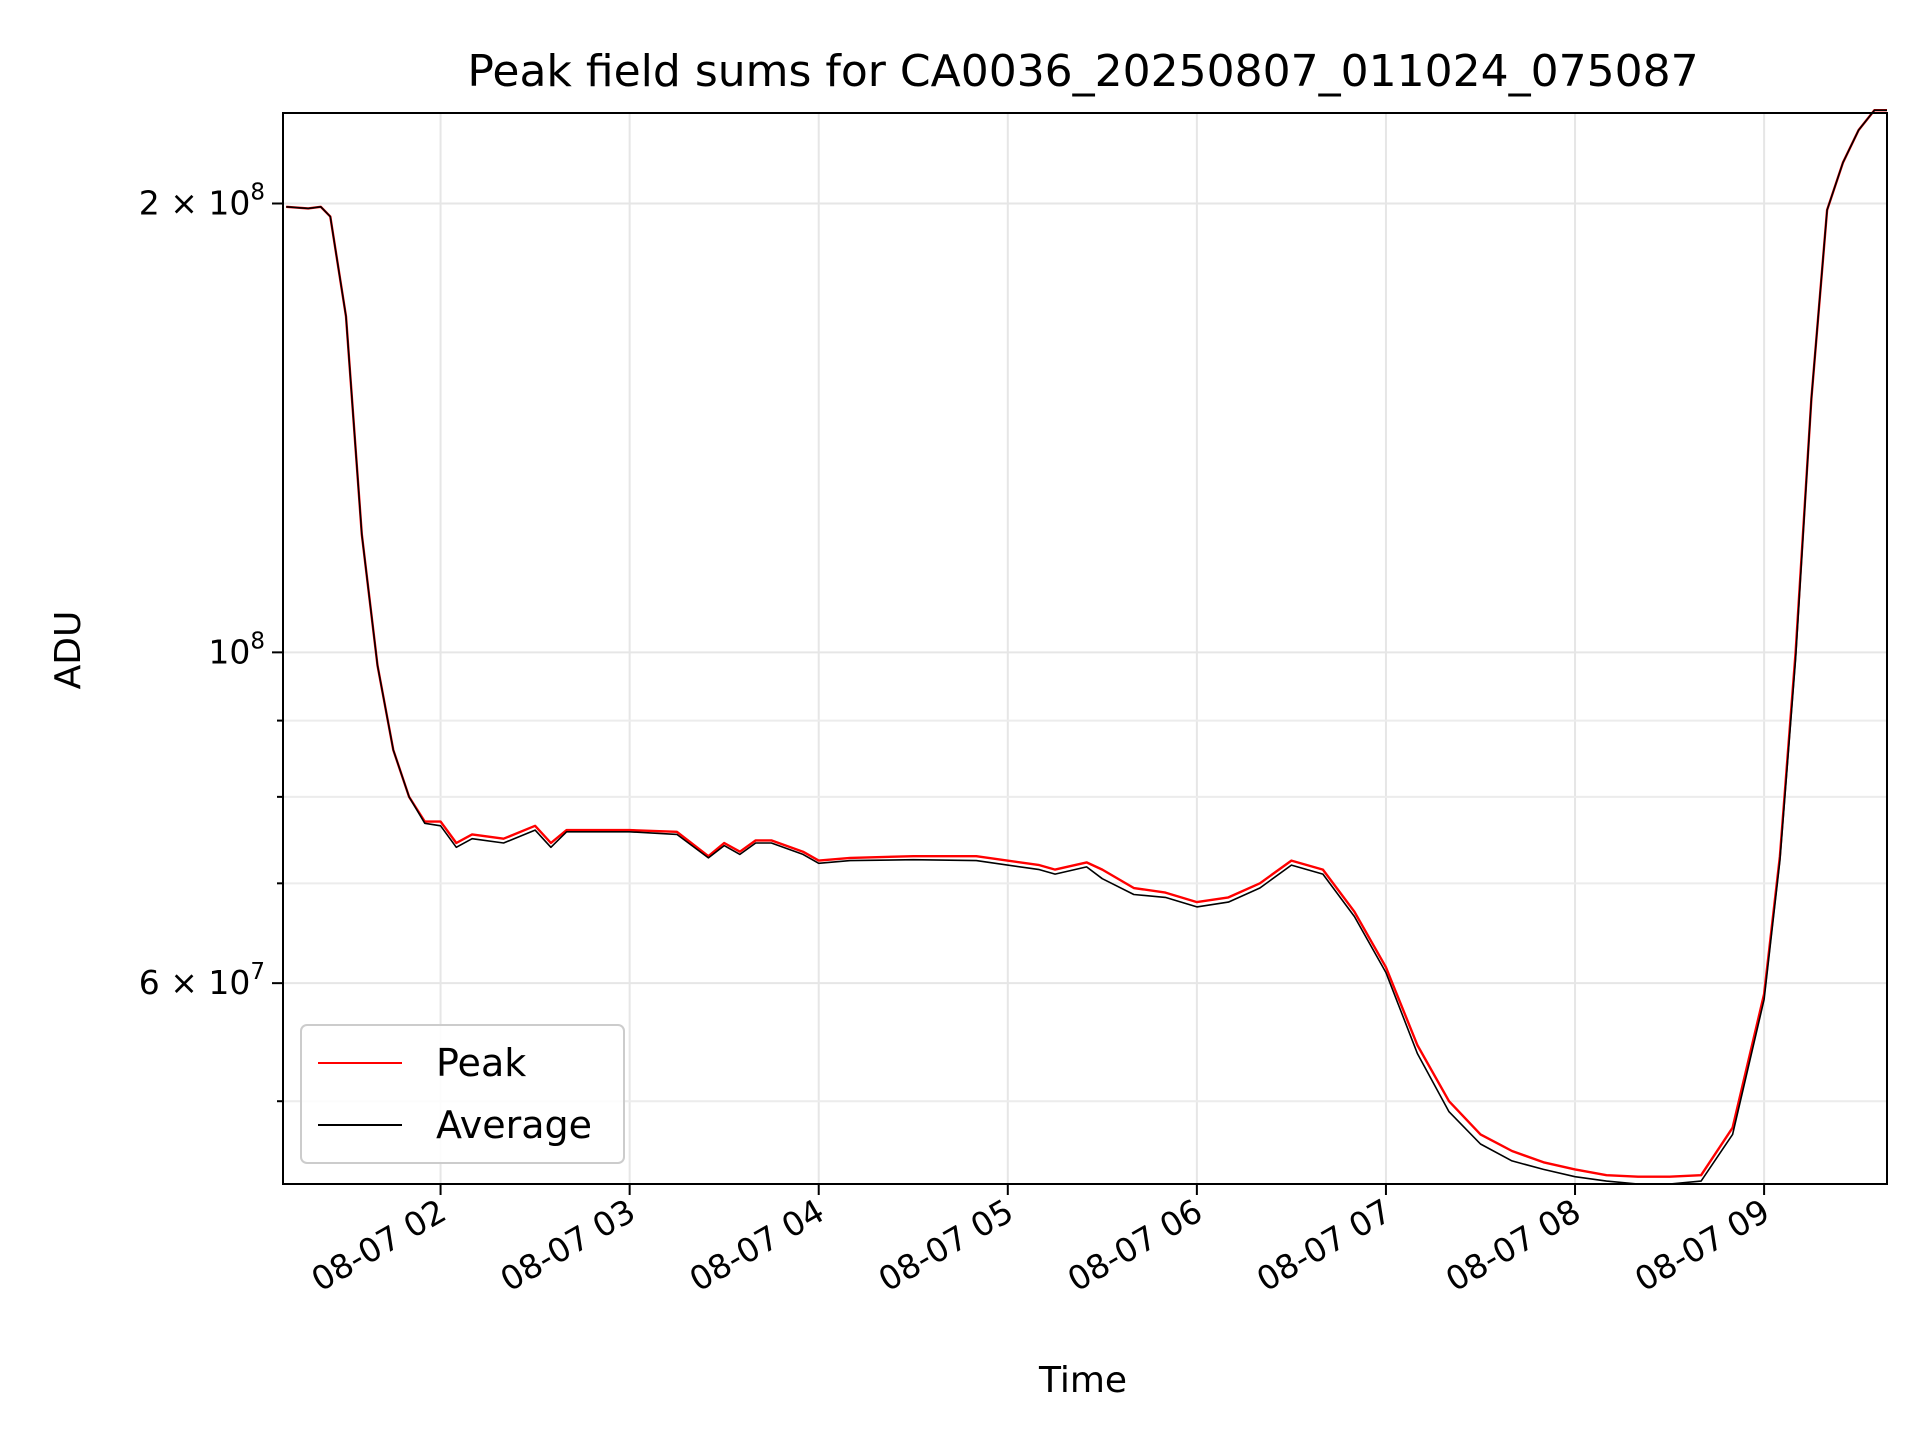  Describe the element at coordinates (229, 651) in the screenshot. I see `y-tick-label-base: 10` at that location.